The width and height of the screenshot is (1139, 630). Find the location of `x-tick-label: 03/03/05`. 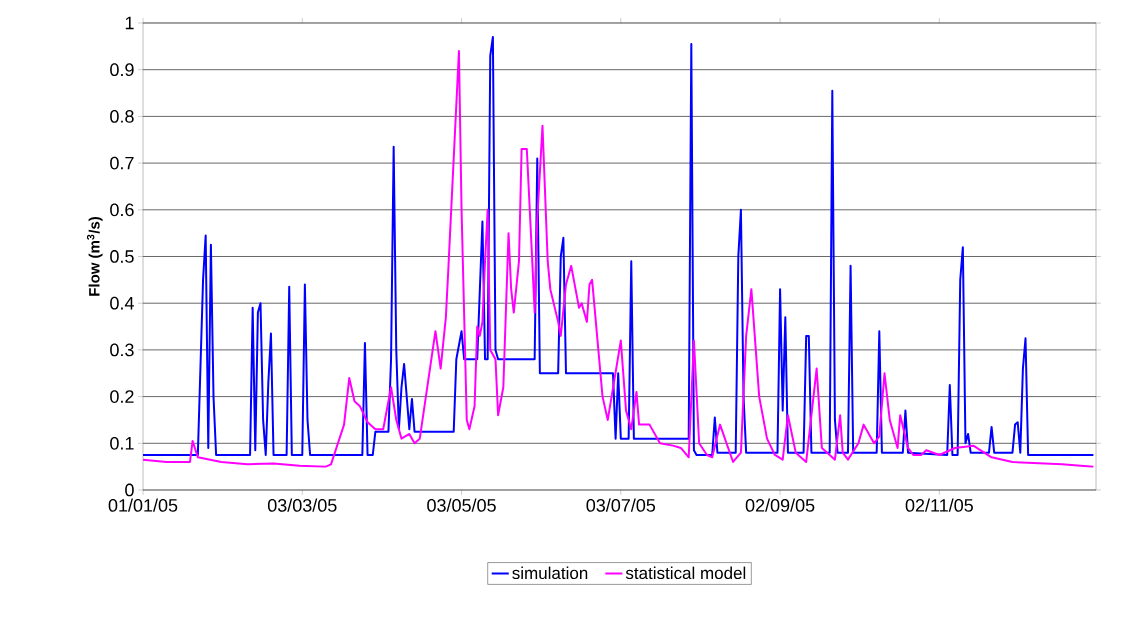

x-tick-label: 03/03/05 is located at coordinates (302, 505).